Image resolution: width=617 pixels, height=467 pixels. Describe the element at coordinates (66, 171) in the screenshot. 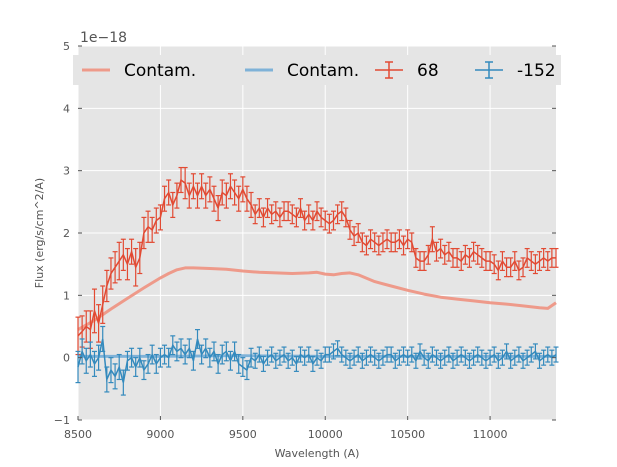

I see `y-tick-label: 3` at that location.